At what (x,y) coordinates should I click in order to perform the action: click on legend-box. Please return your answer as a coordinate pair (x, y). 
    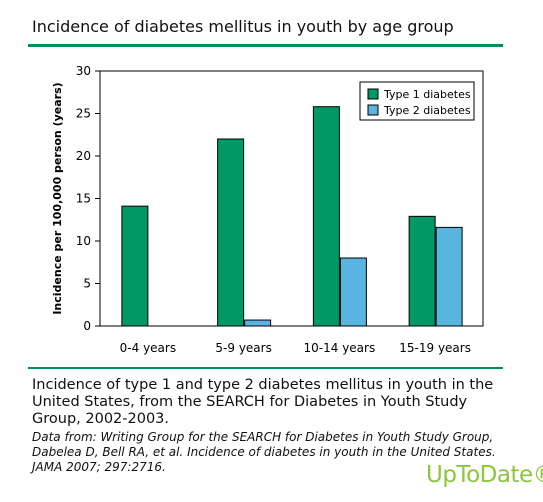
    Looking at the image, I should click on (417, 101).